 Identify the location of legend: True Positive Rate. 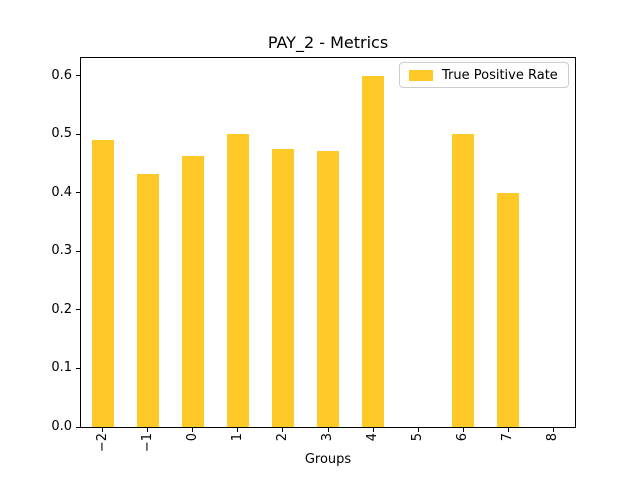
(484, 75).